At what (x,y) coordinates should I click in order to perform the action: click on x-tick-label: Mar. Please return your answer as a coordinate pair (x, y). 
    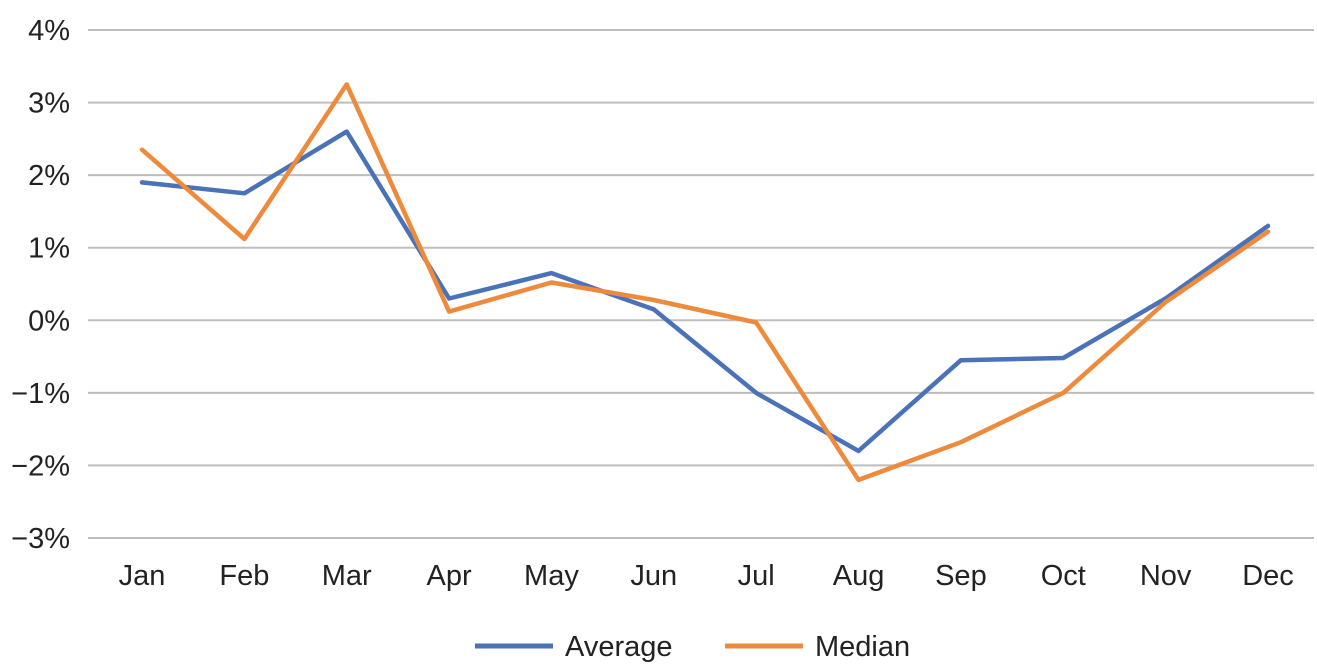
    Looking at the image, I should click on (347, 576).